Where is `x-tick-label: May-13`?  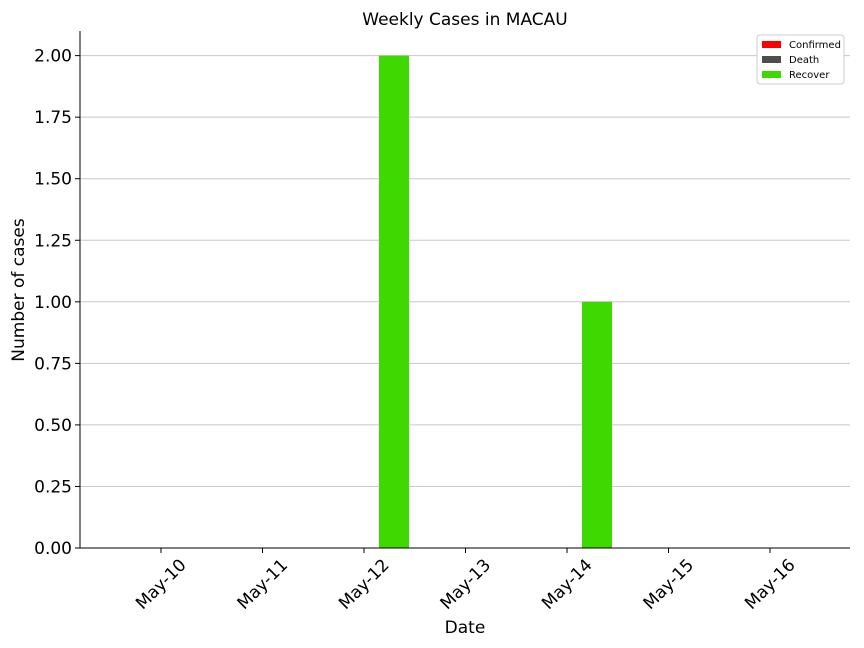 x-tick-label: May-13 is located at coordinates (466, 584).